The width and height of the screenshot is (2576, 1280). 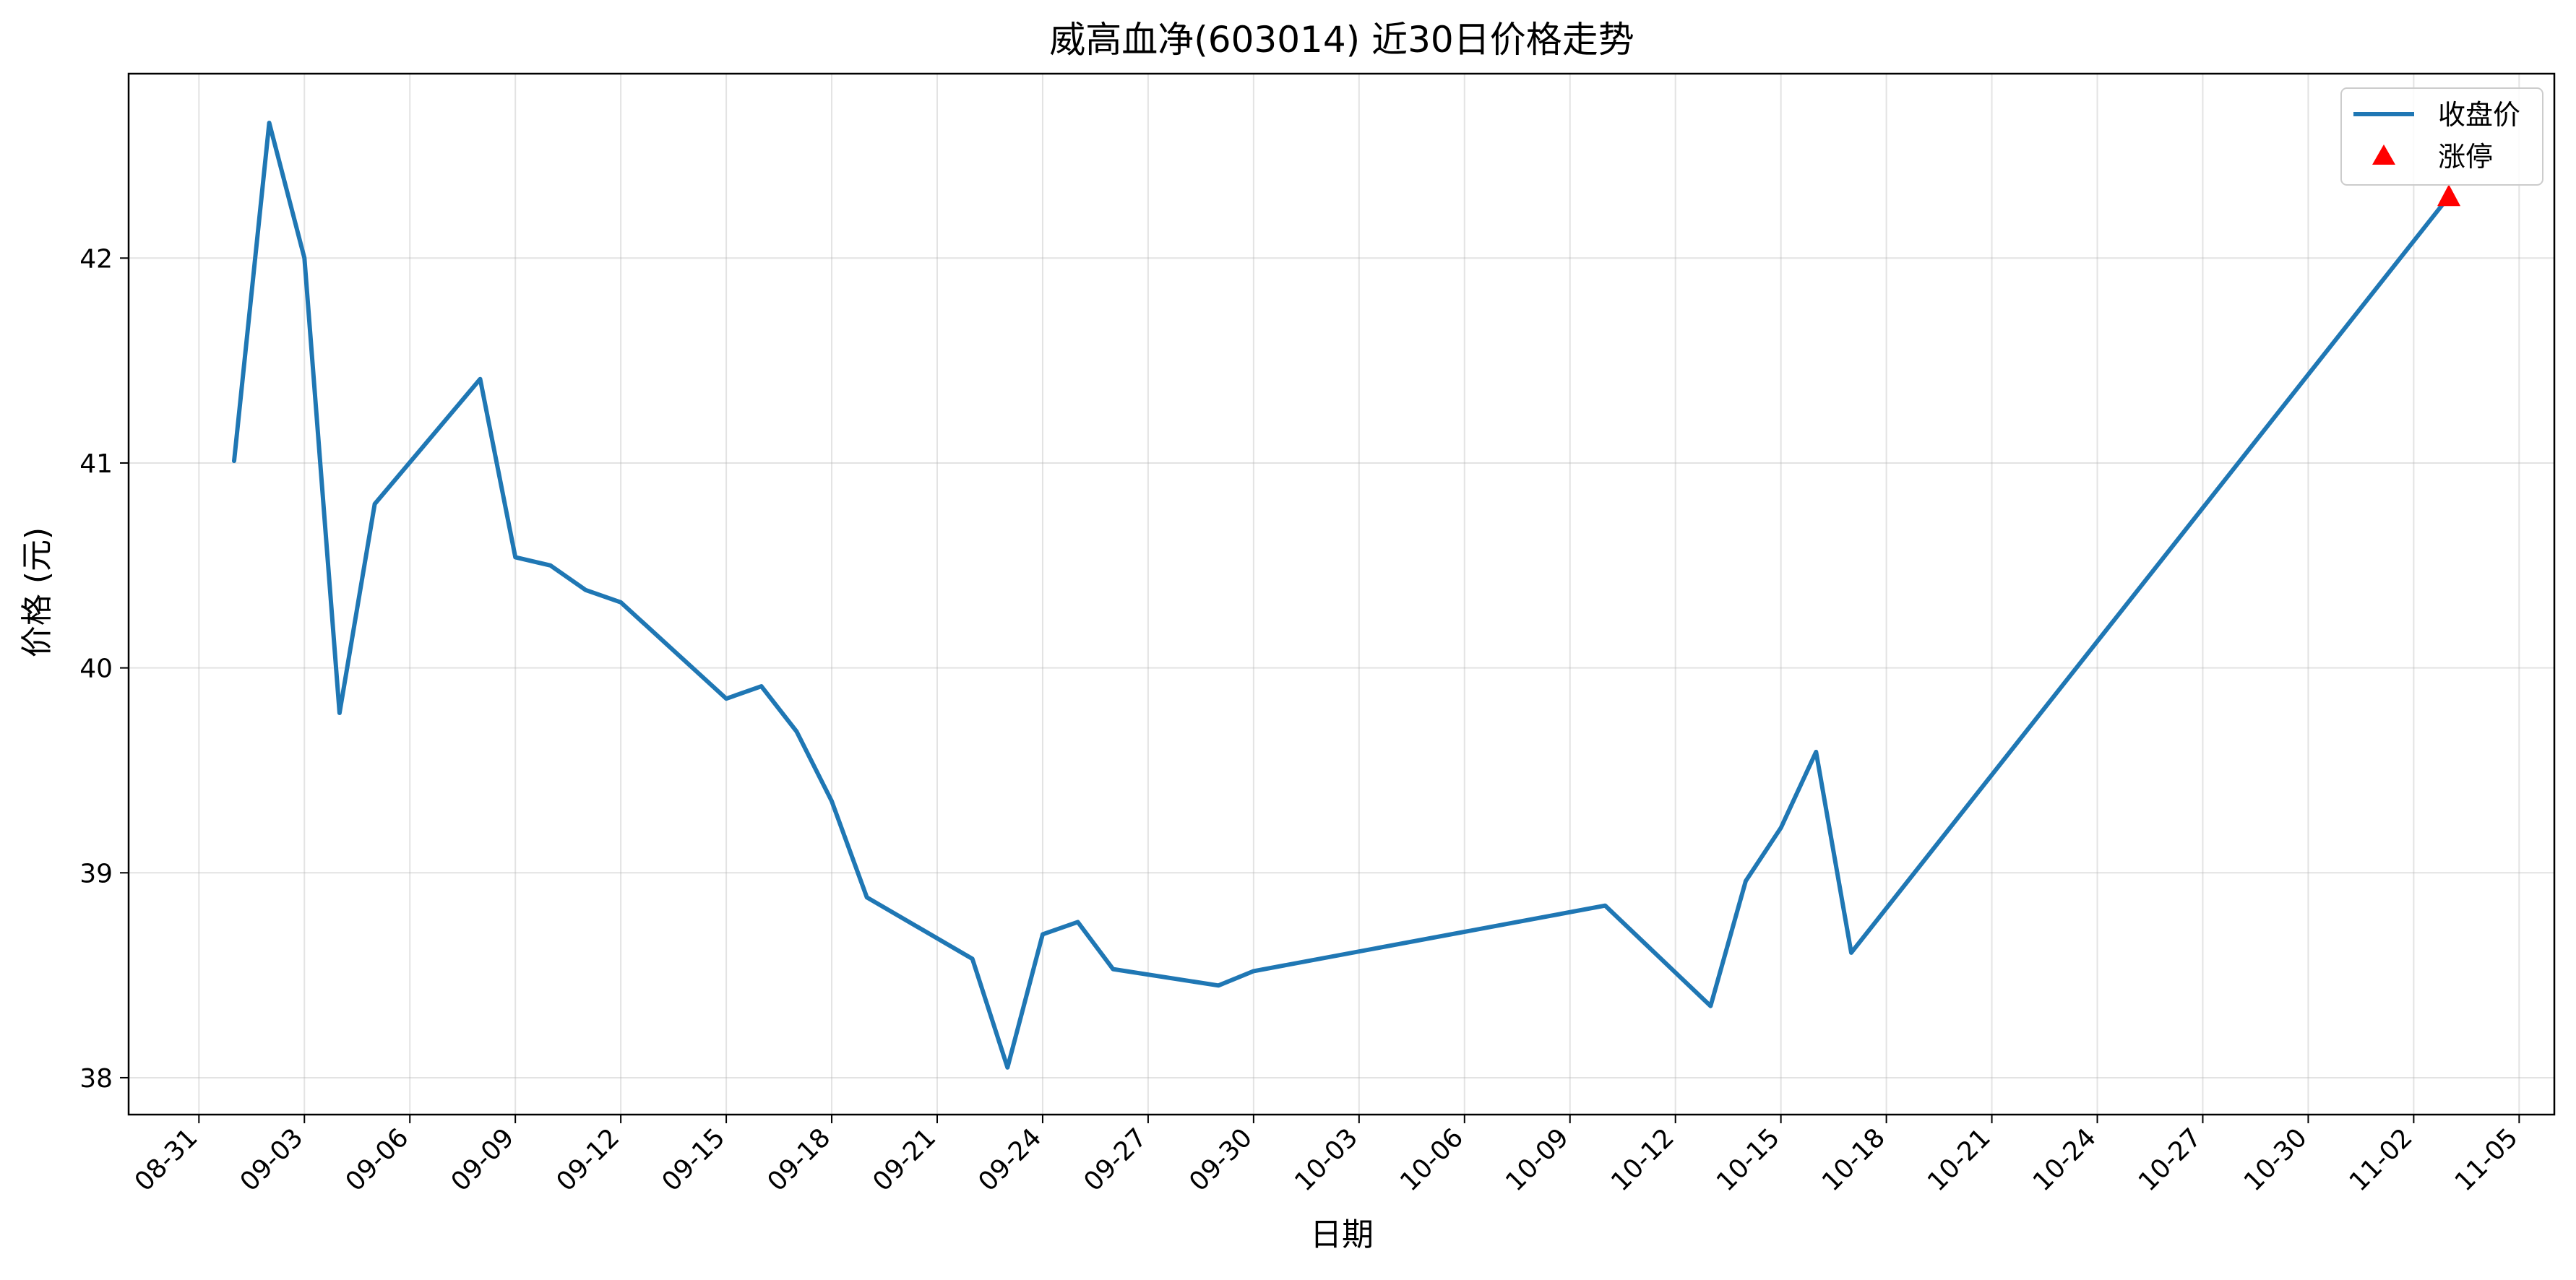 What do you see at coordinates (96, 464) in the screenshot?
I see `y-tick-label: 41` at bounding box center [96, 464].